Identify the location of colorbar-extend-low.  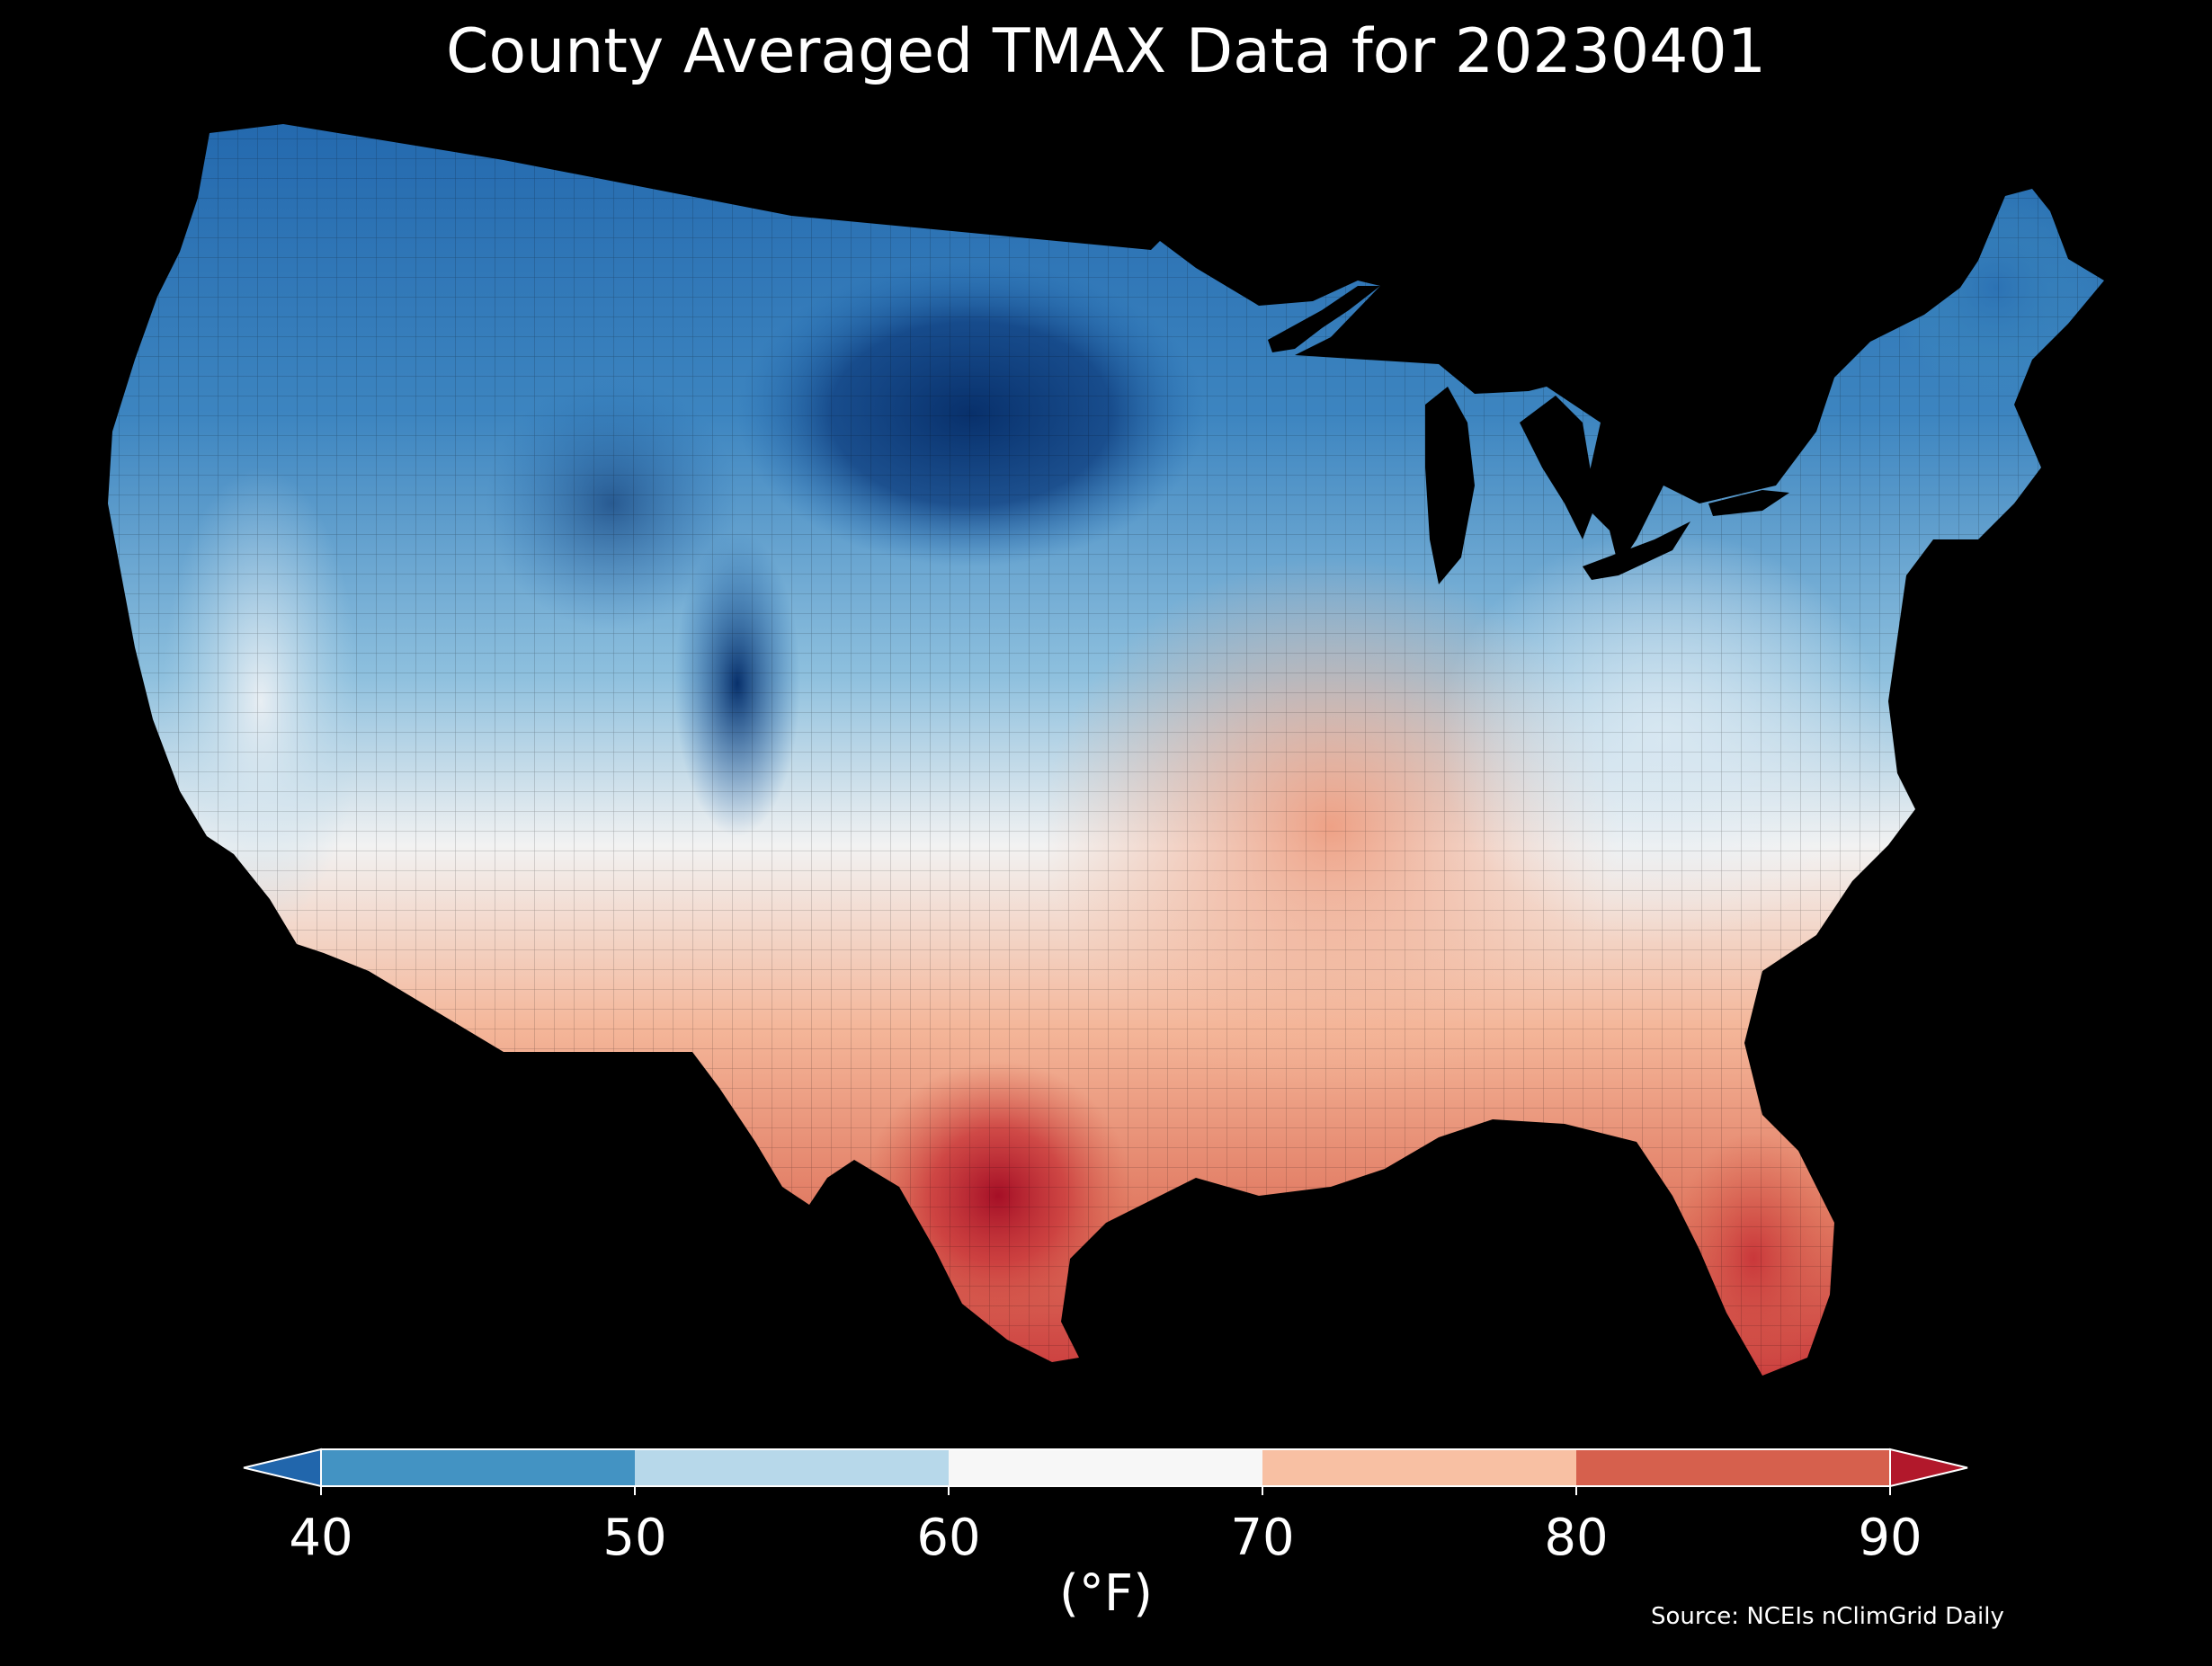
(282, 1468).